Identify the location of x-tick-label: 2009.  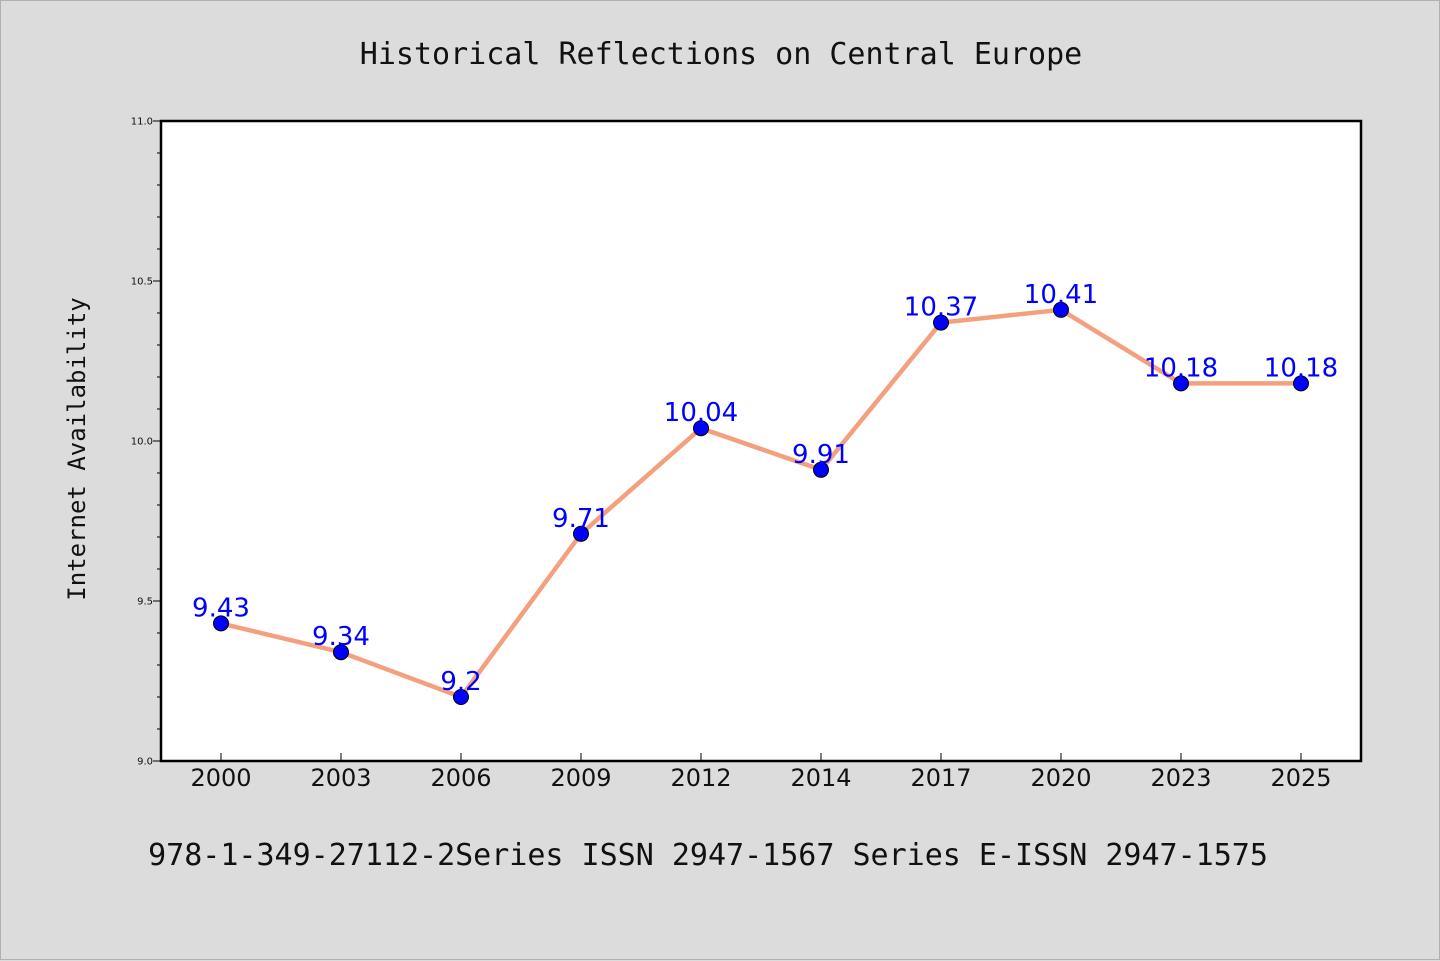
(580, 778).